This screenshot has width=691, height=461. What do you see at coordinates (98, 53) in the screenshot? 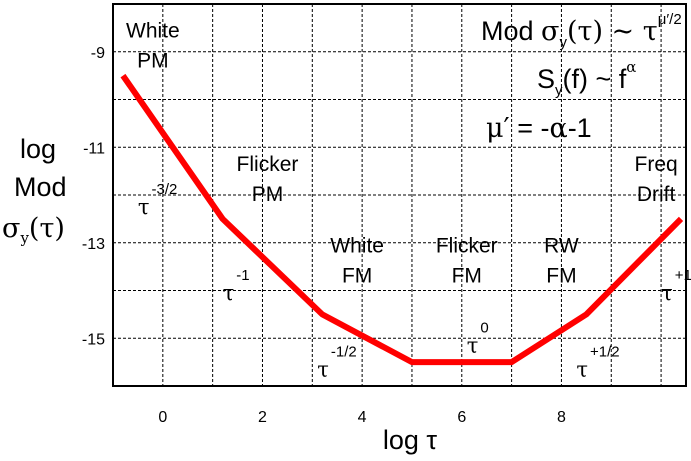
I see `y-tick-label: -9` at bounding box center [98, 53].